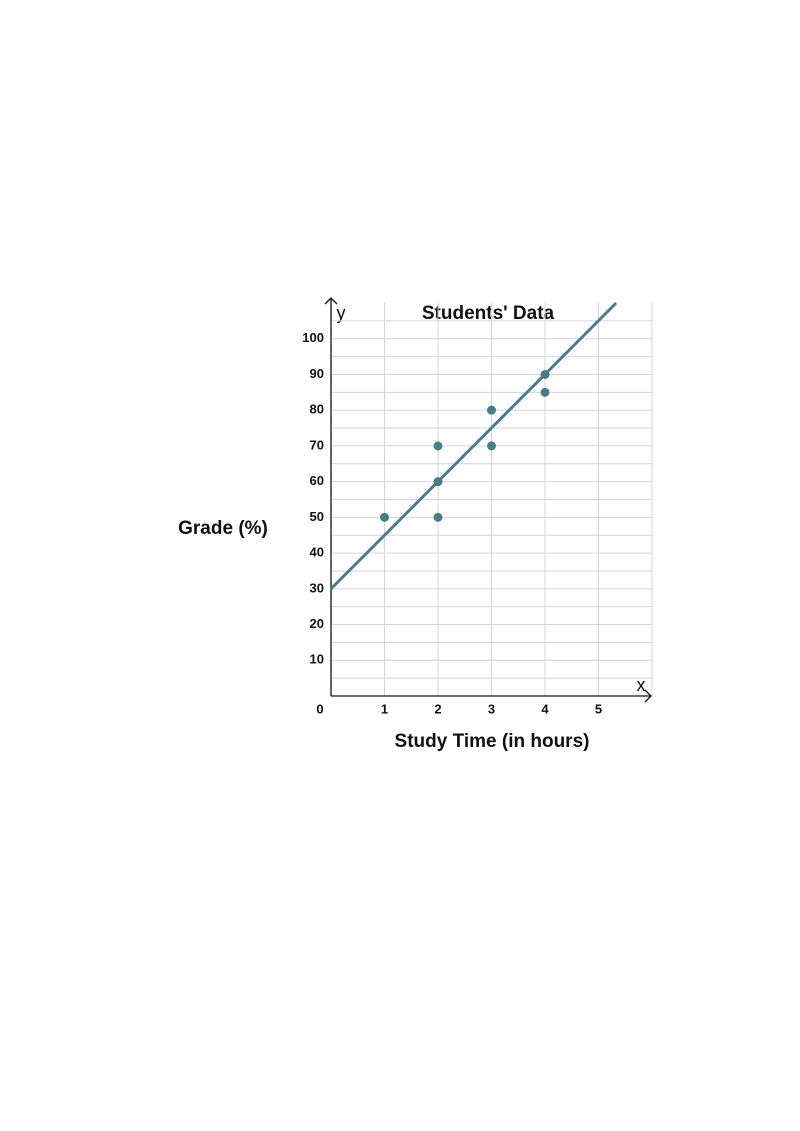  What do you see at coordinates (317, 659) in the screenshot?
I see `y-tick-label: 10` at bounding box center [317, 659].